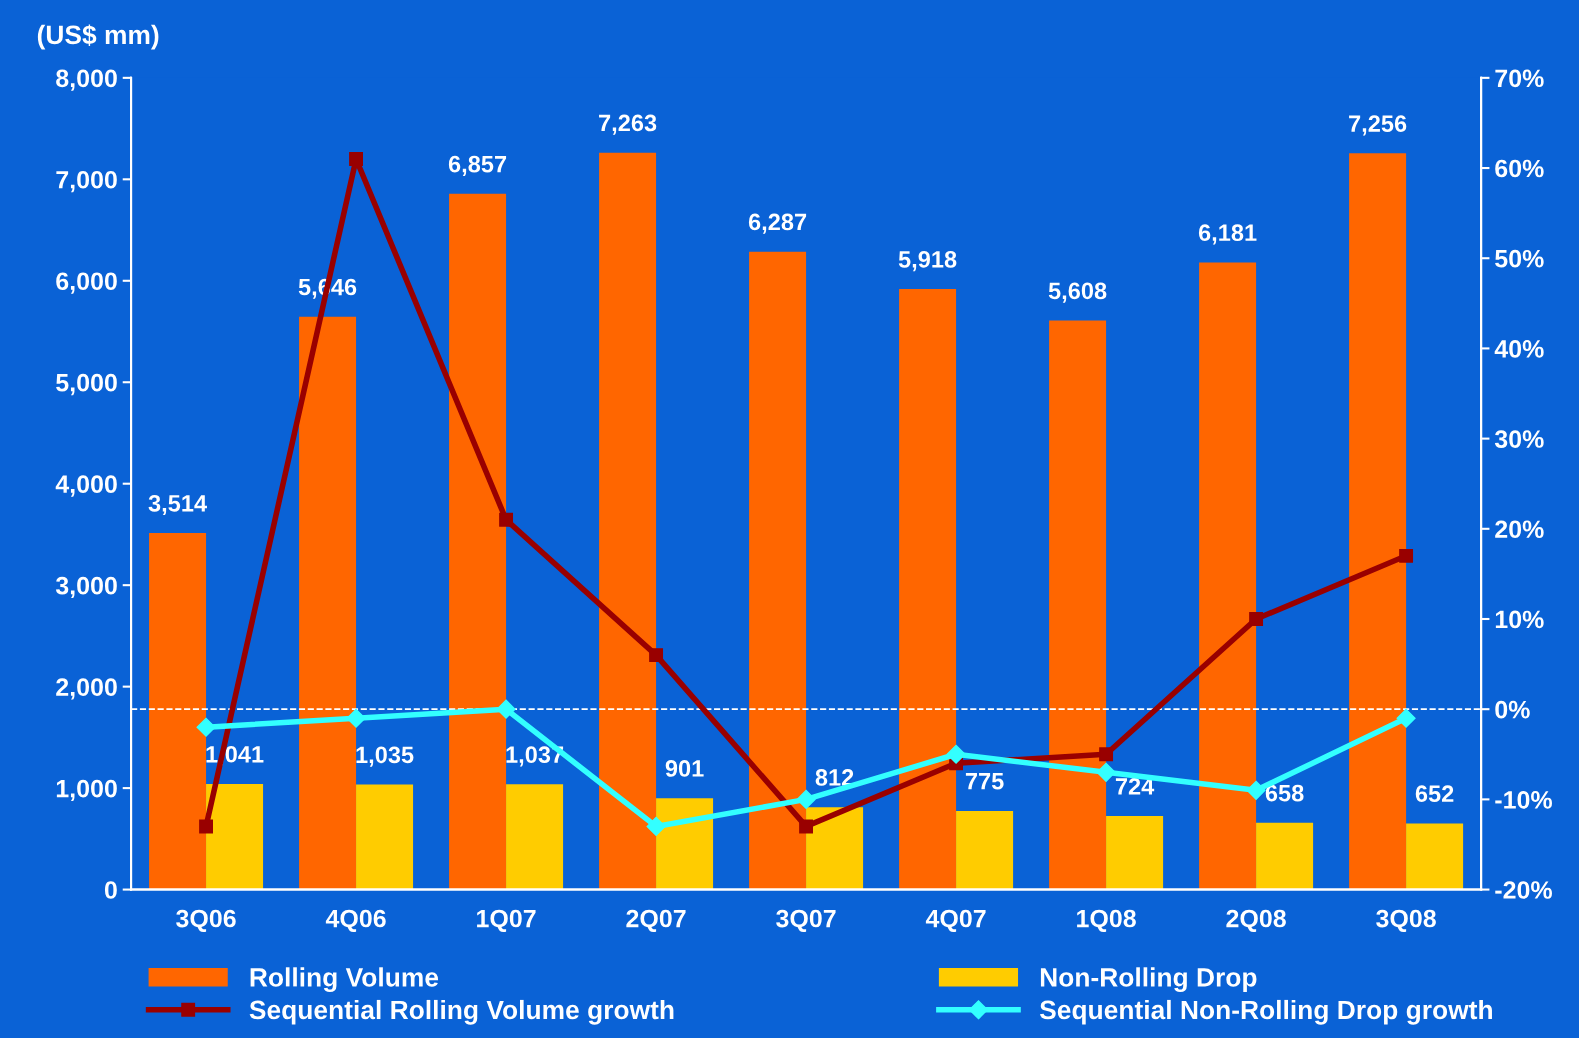  I want to click on x-tick-label: 2Q07, so click(656, 921).